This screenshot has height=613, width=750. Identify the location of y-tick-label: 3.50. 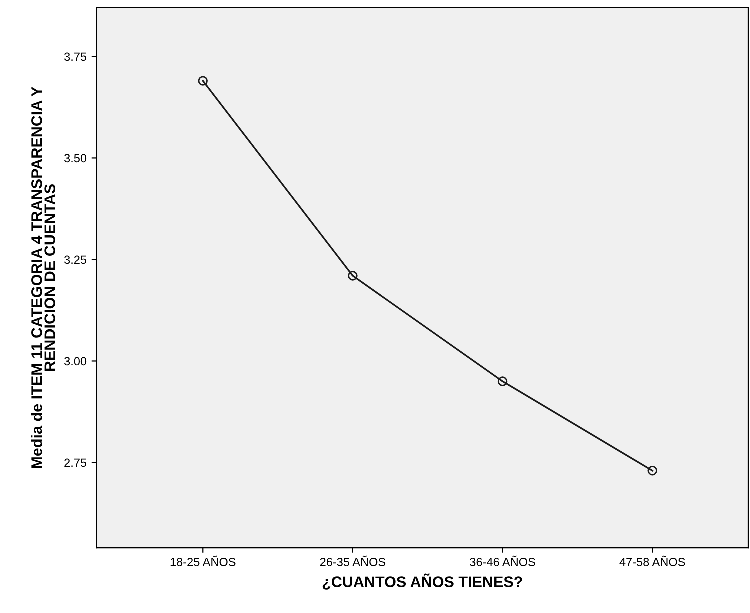
(75, 158).